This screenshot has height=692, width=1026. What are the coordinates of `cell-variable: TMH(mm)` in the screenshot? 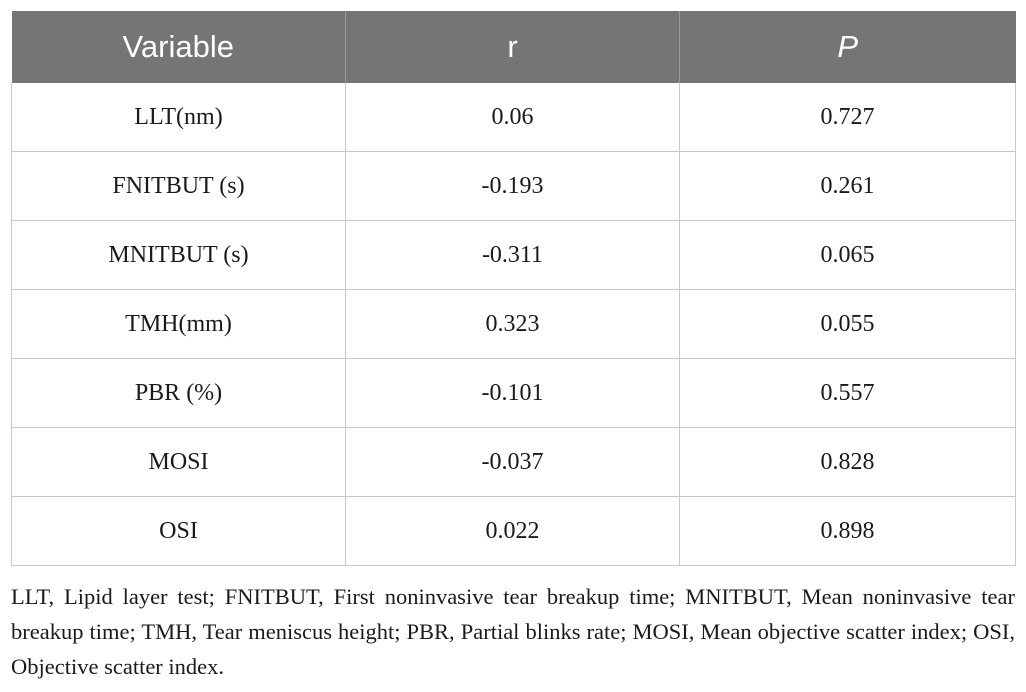 It's located at (178, 324).